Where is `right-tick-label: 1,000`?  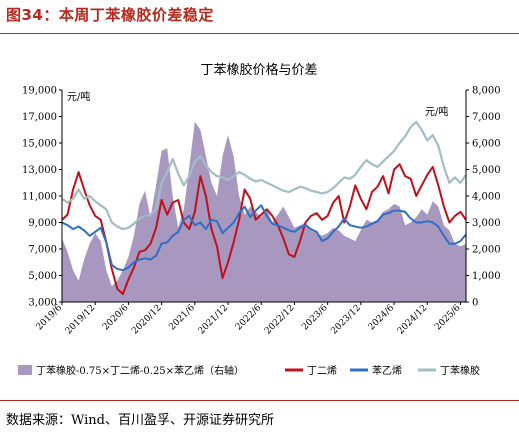 right-tick-label: 1,000 is located at coordinates (486, 276).